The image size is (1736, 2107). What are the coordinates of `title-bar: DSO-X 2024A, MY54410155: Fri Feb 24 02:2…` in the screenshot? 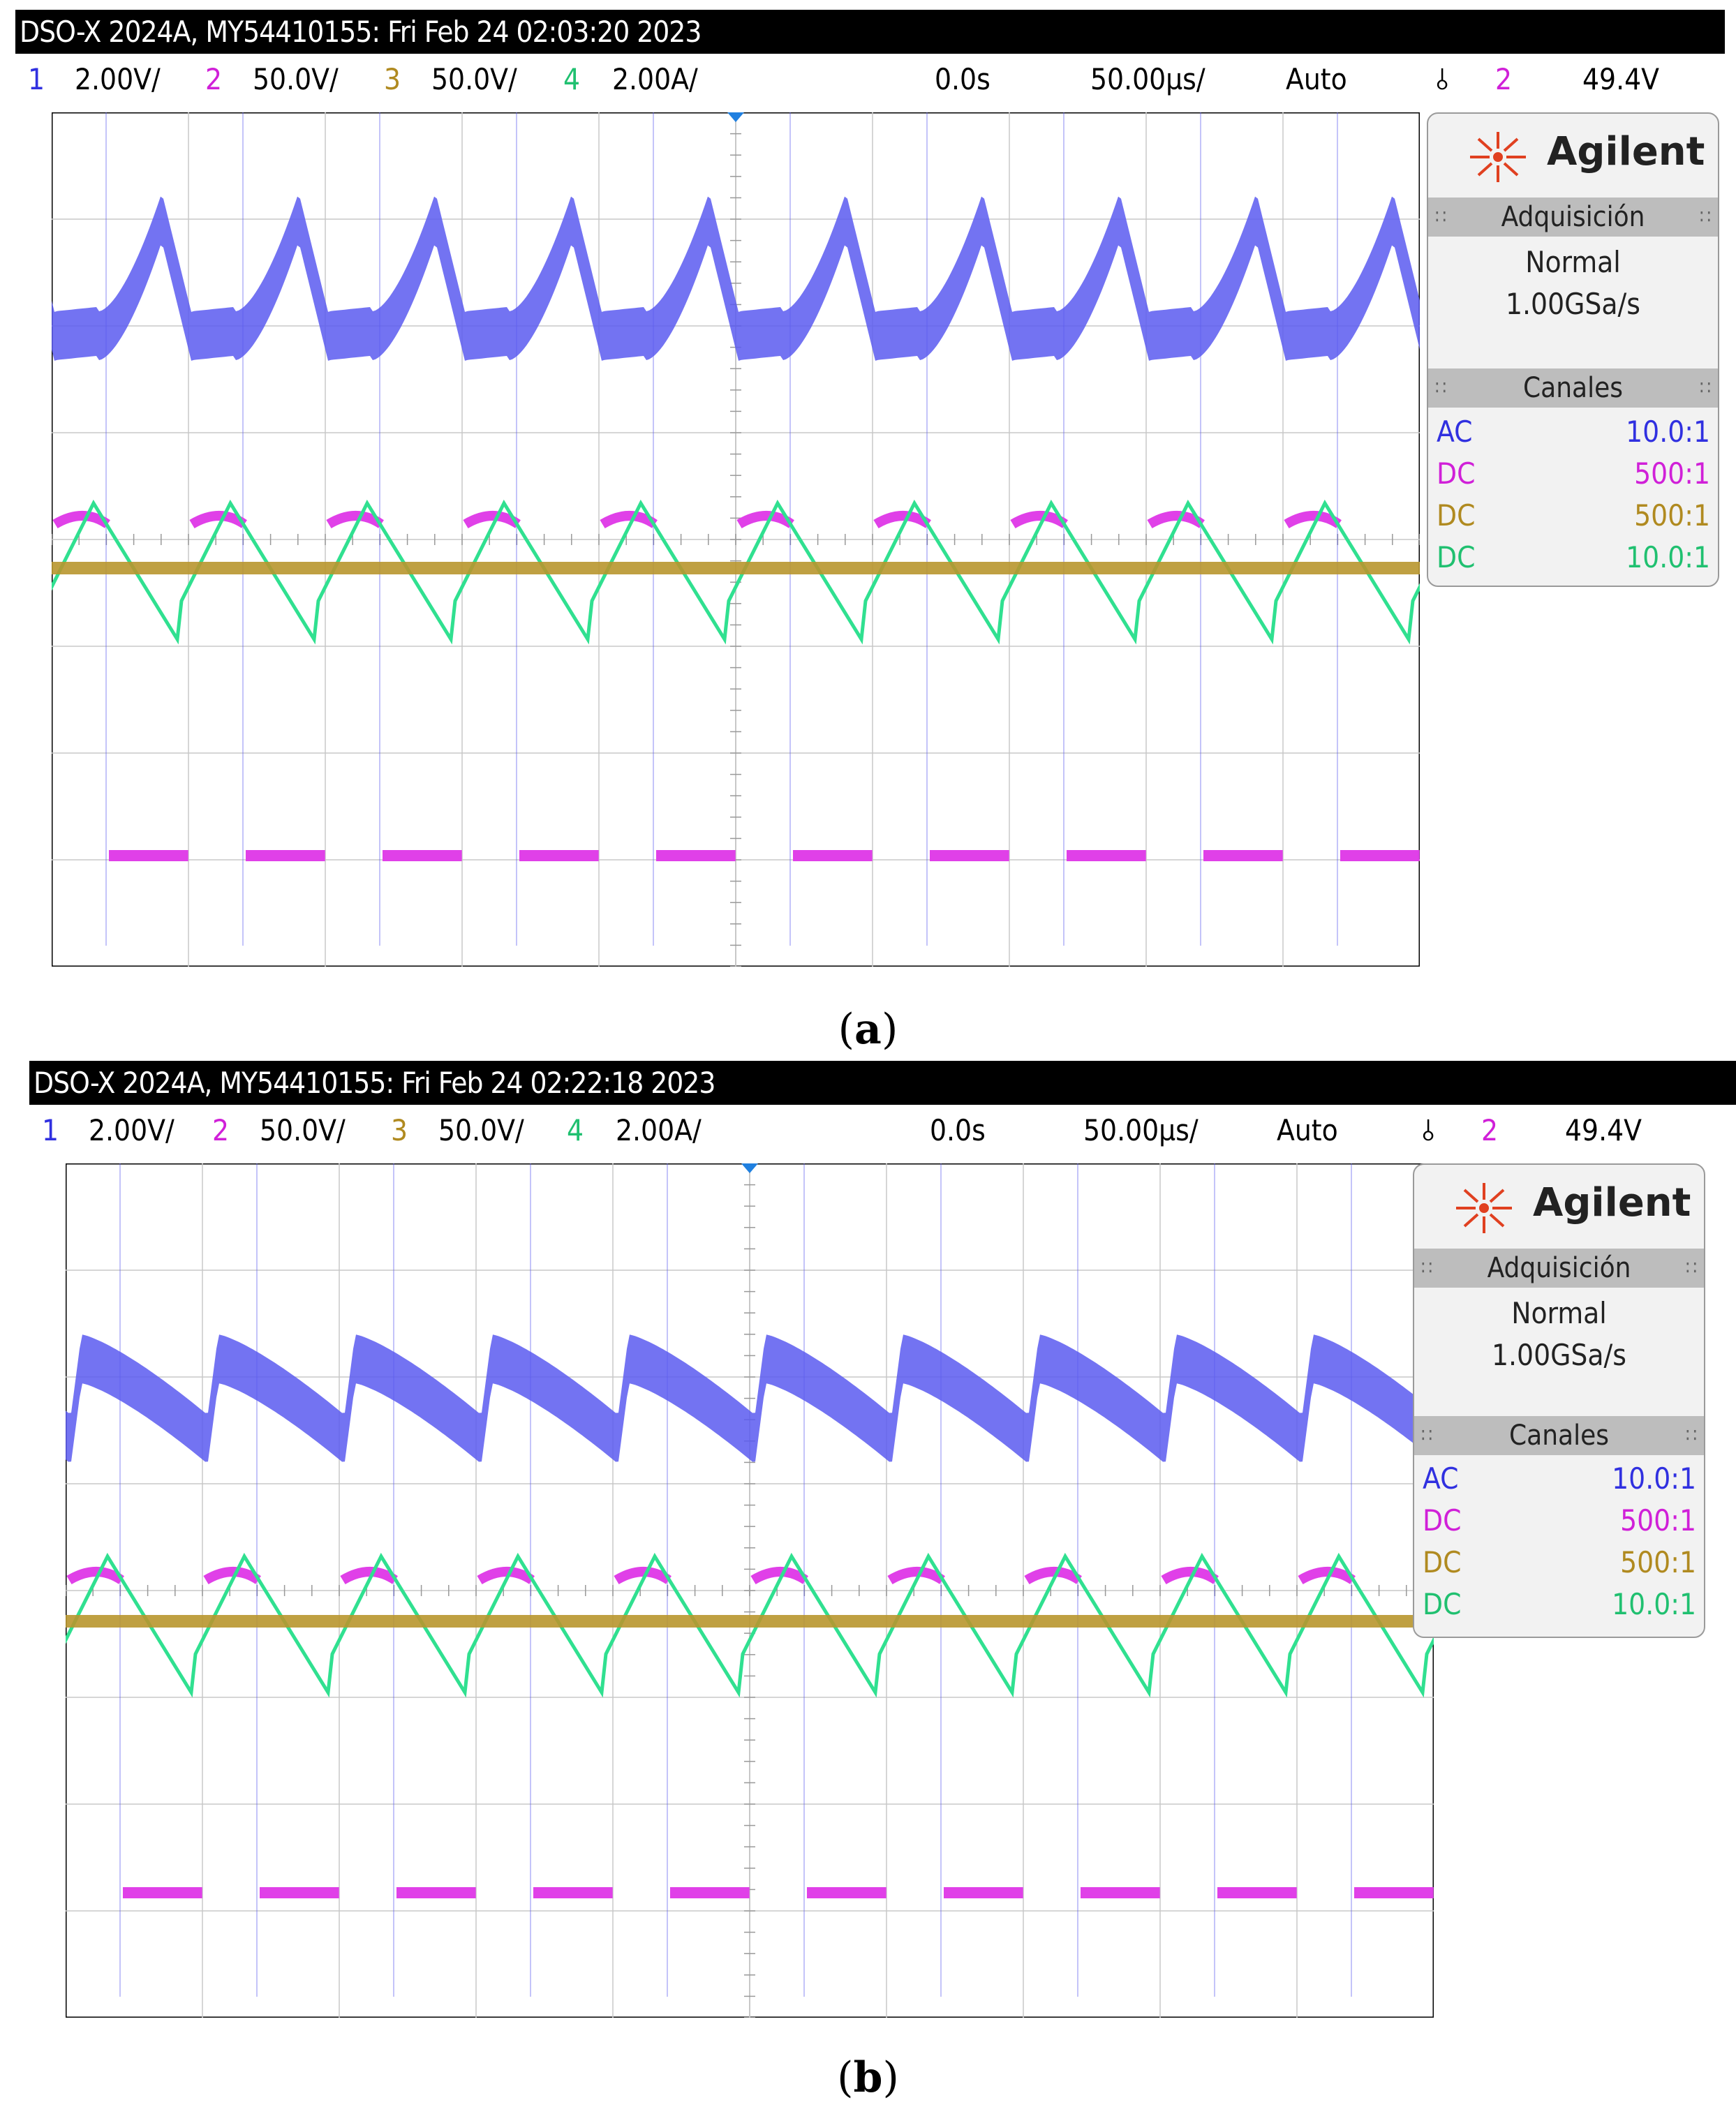 It's located at (882, 1083).